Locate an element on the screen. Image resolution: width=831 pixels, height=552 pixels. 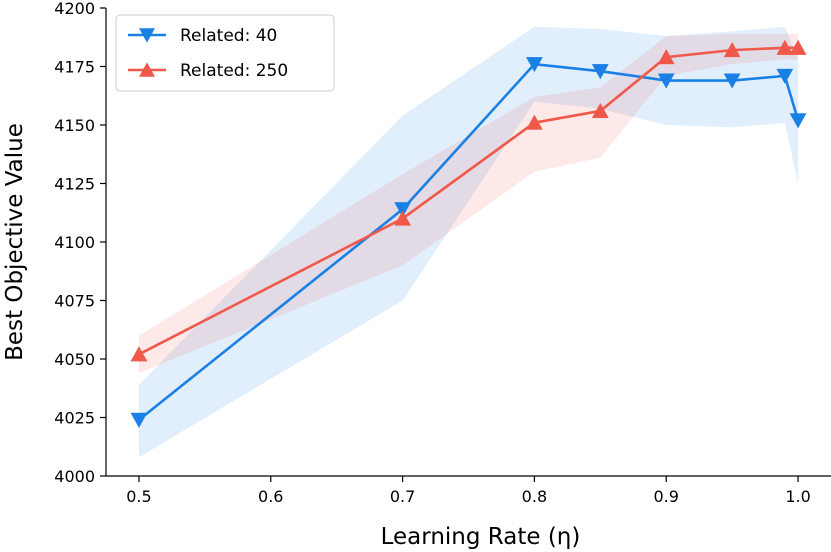
y-tick-label: 4175 is located at coordinates (74, 67).